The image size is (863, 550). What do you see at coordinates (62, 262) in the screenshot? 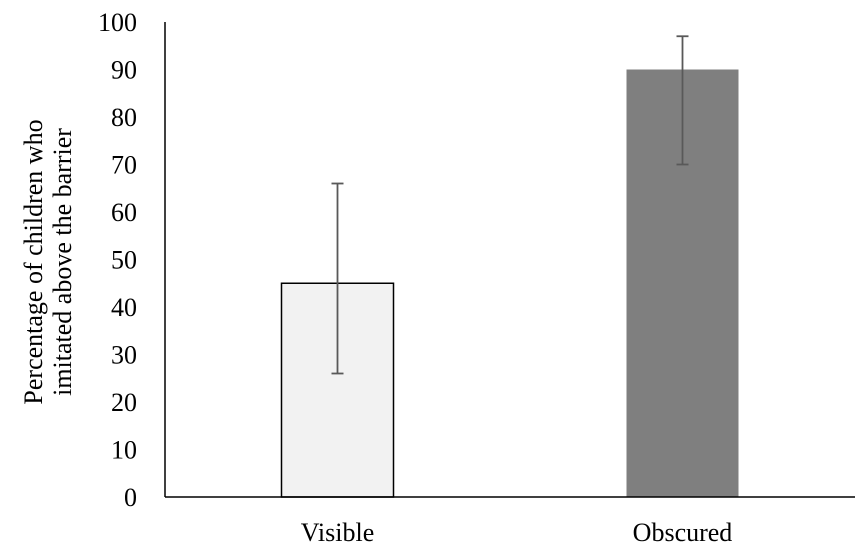
I see `y-axis-title-line-2: imitated above the barrier` at bounding box center [62, 262].